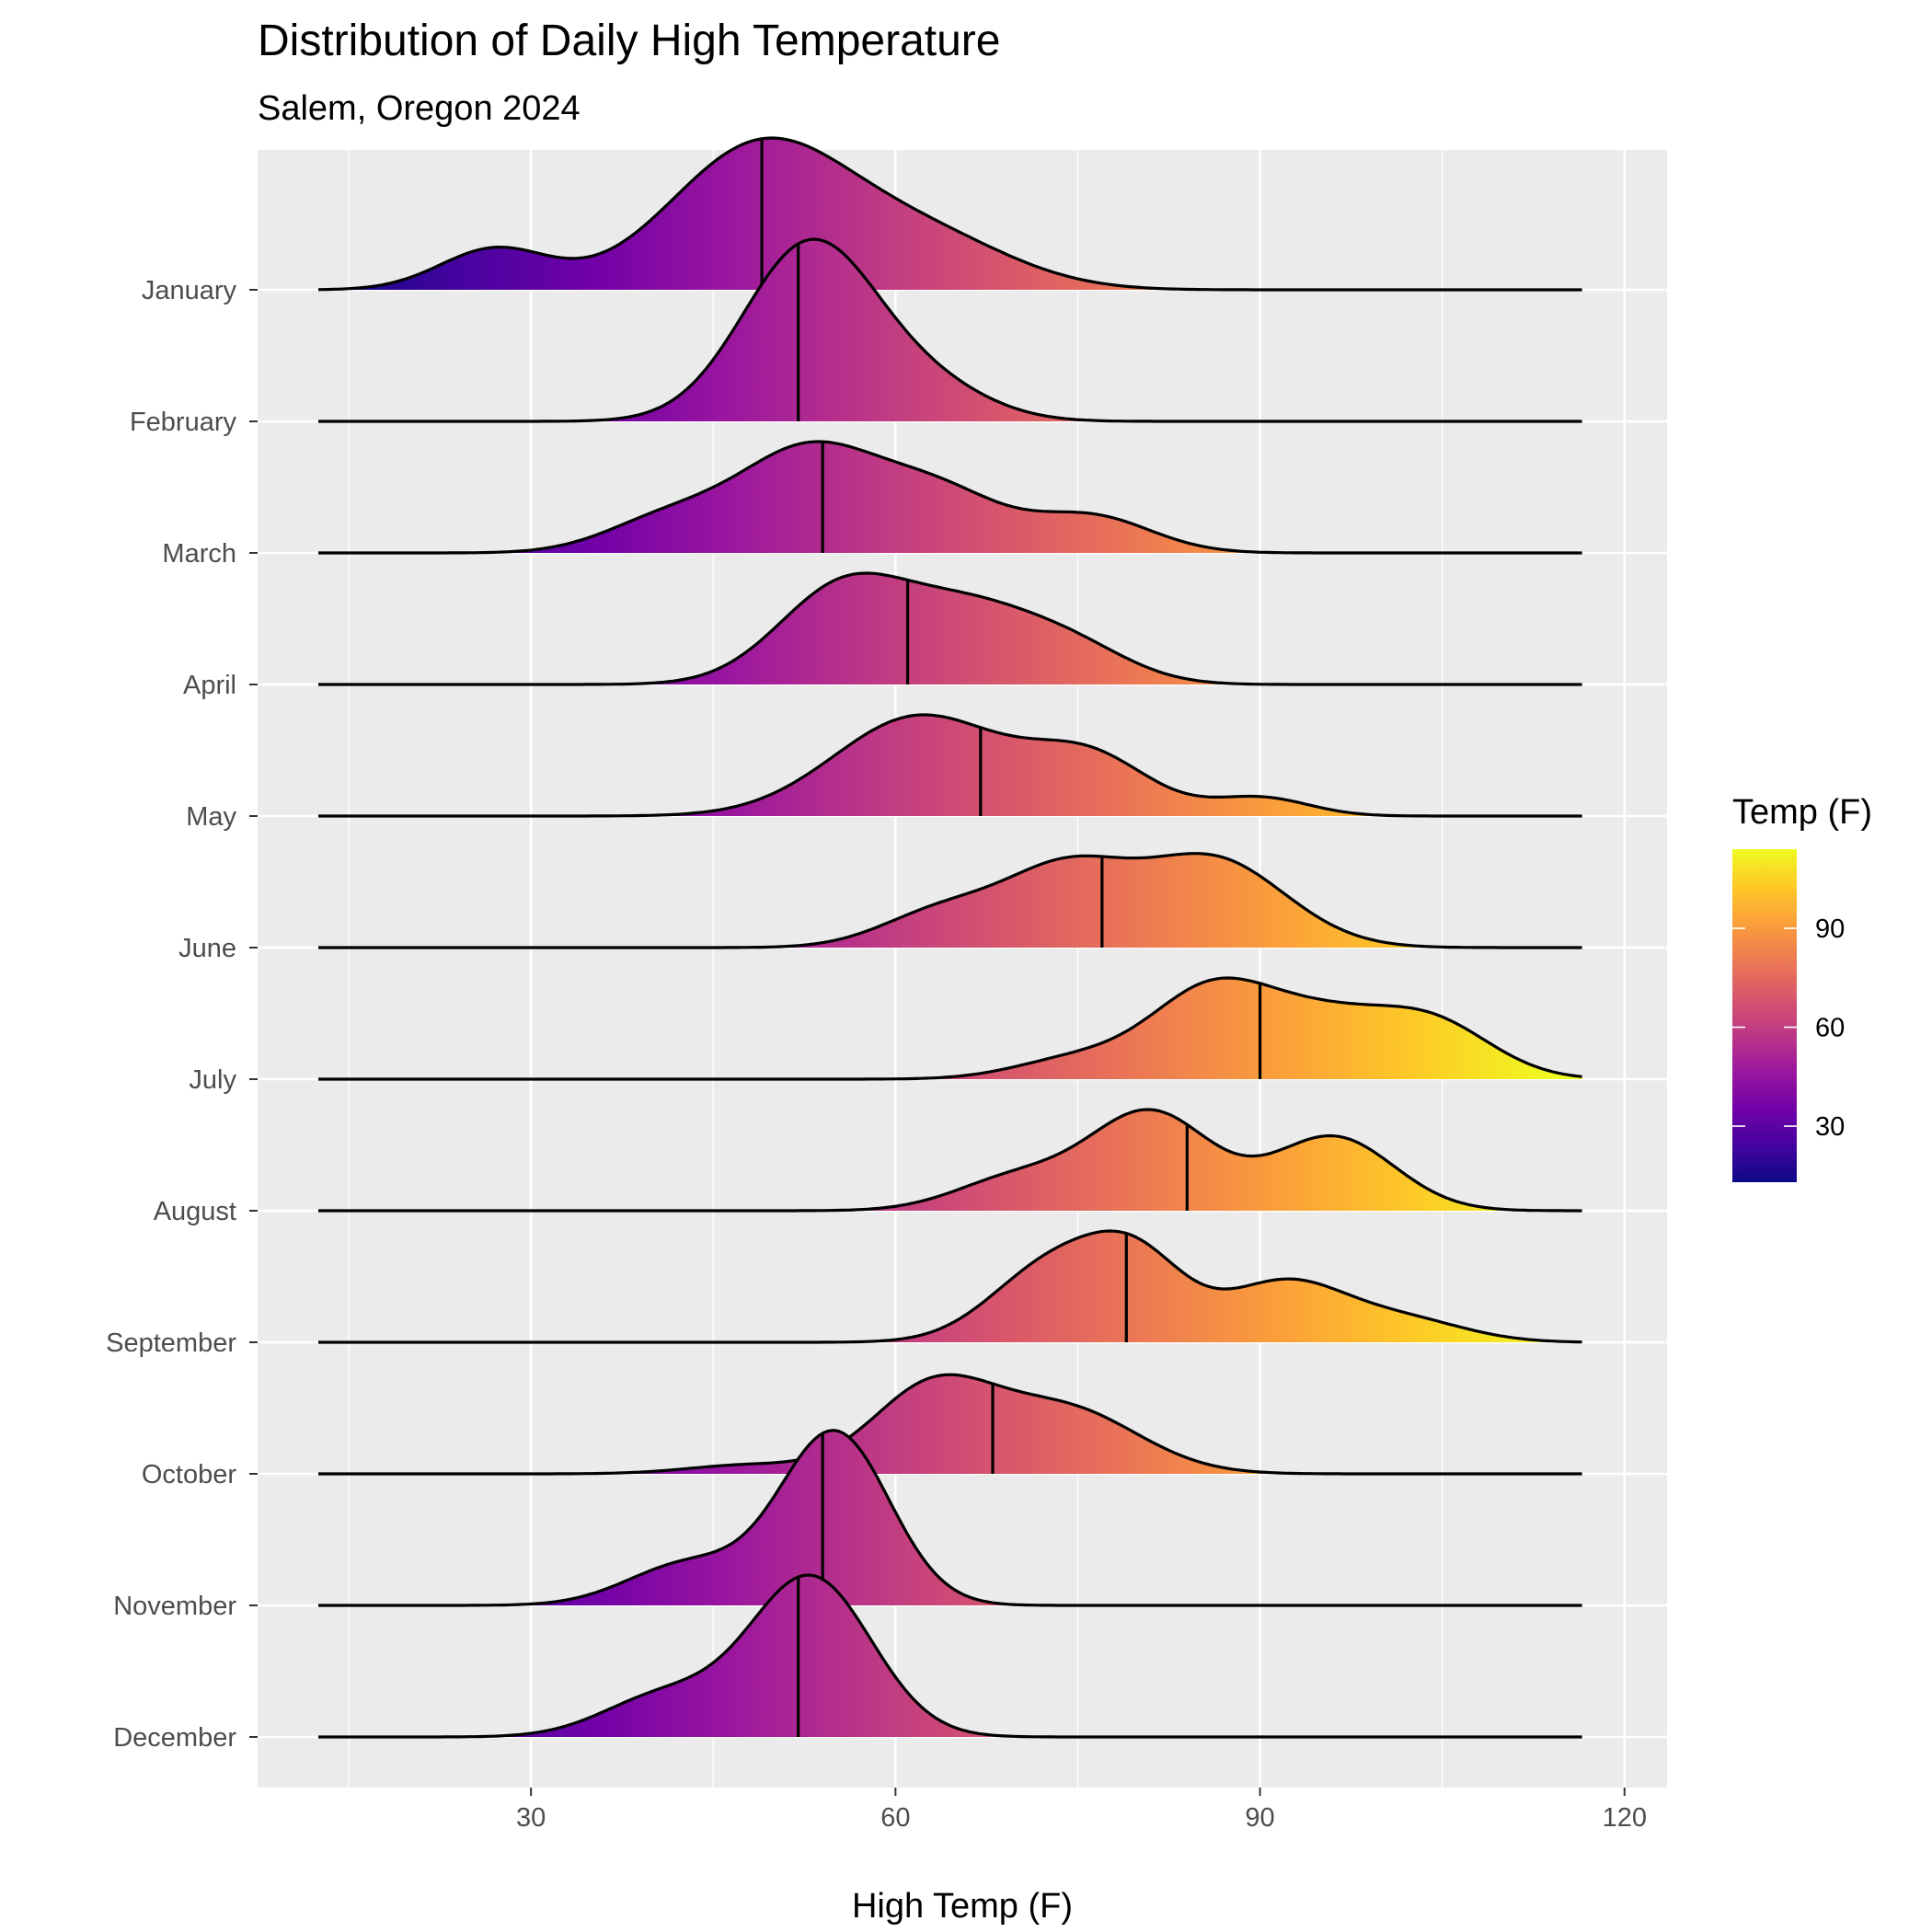  Describe the element at coordinates (1625, 1818) in the screenshot. I see `x-tick-label: 120` at that location.